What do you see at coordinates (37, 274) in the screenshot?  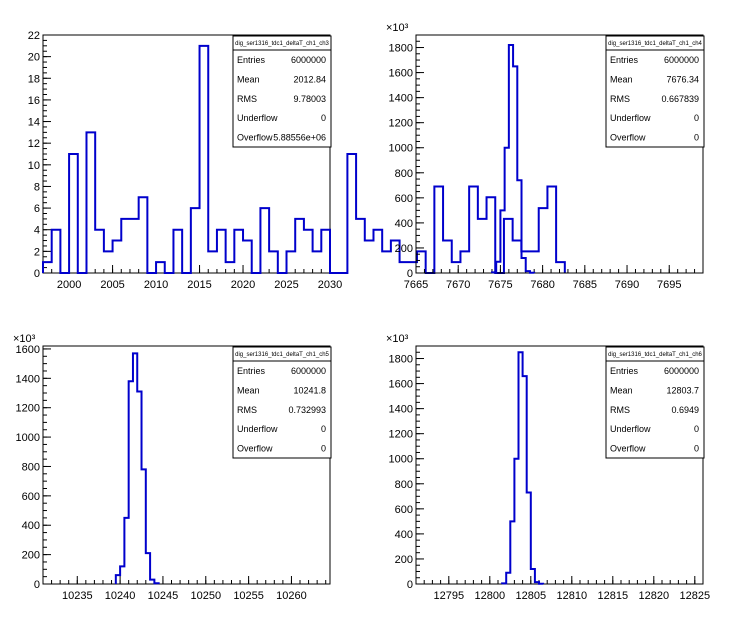 I see `y-tick-label: 0` at bounding box center [37, 274].